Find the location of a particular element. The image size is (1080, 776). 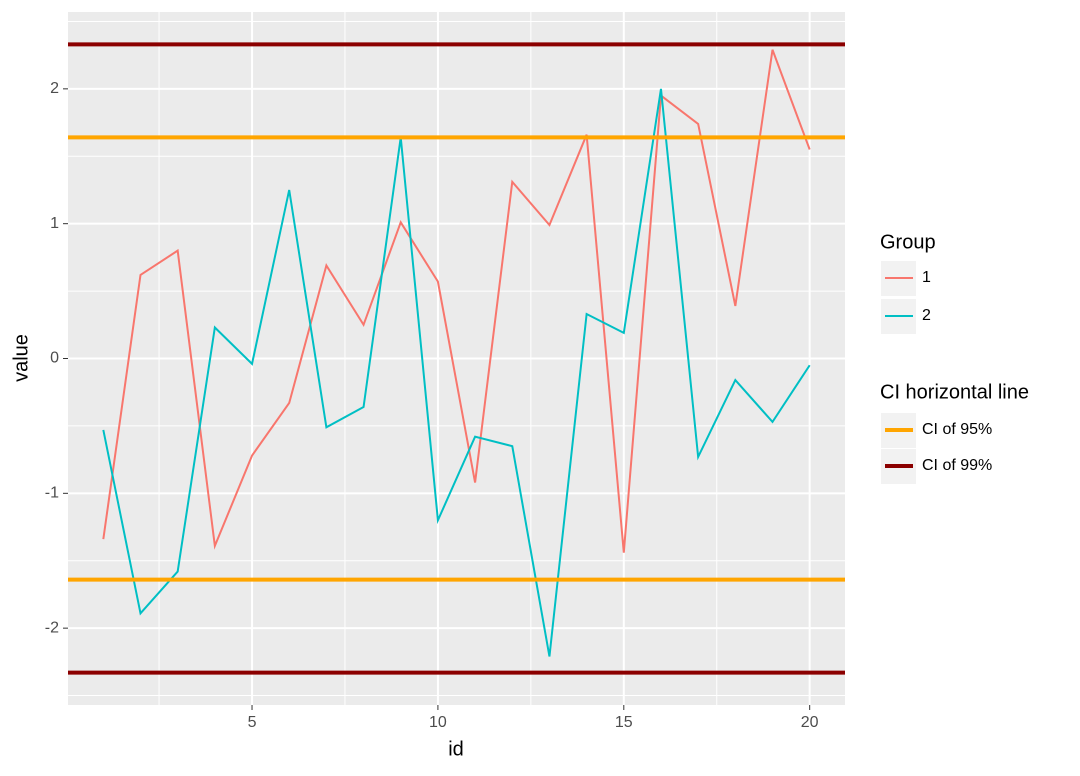

y-axis-title: value is located at coordinates (21, 358).